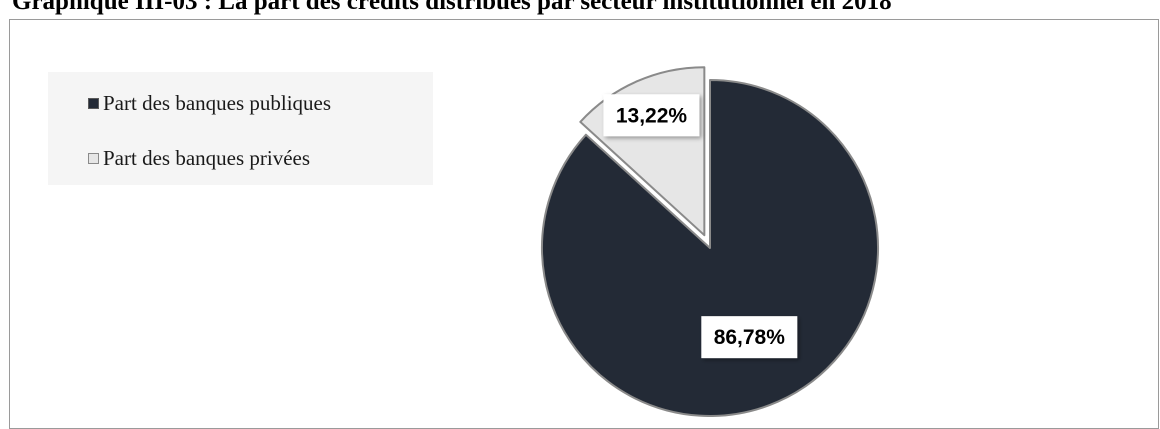 This screenshot has width=1160, height=429. I want to click on legend-label-public-banks: Part des banques publiques, so click(217, 103).